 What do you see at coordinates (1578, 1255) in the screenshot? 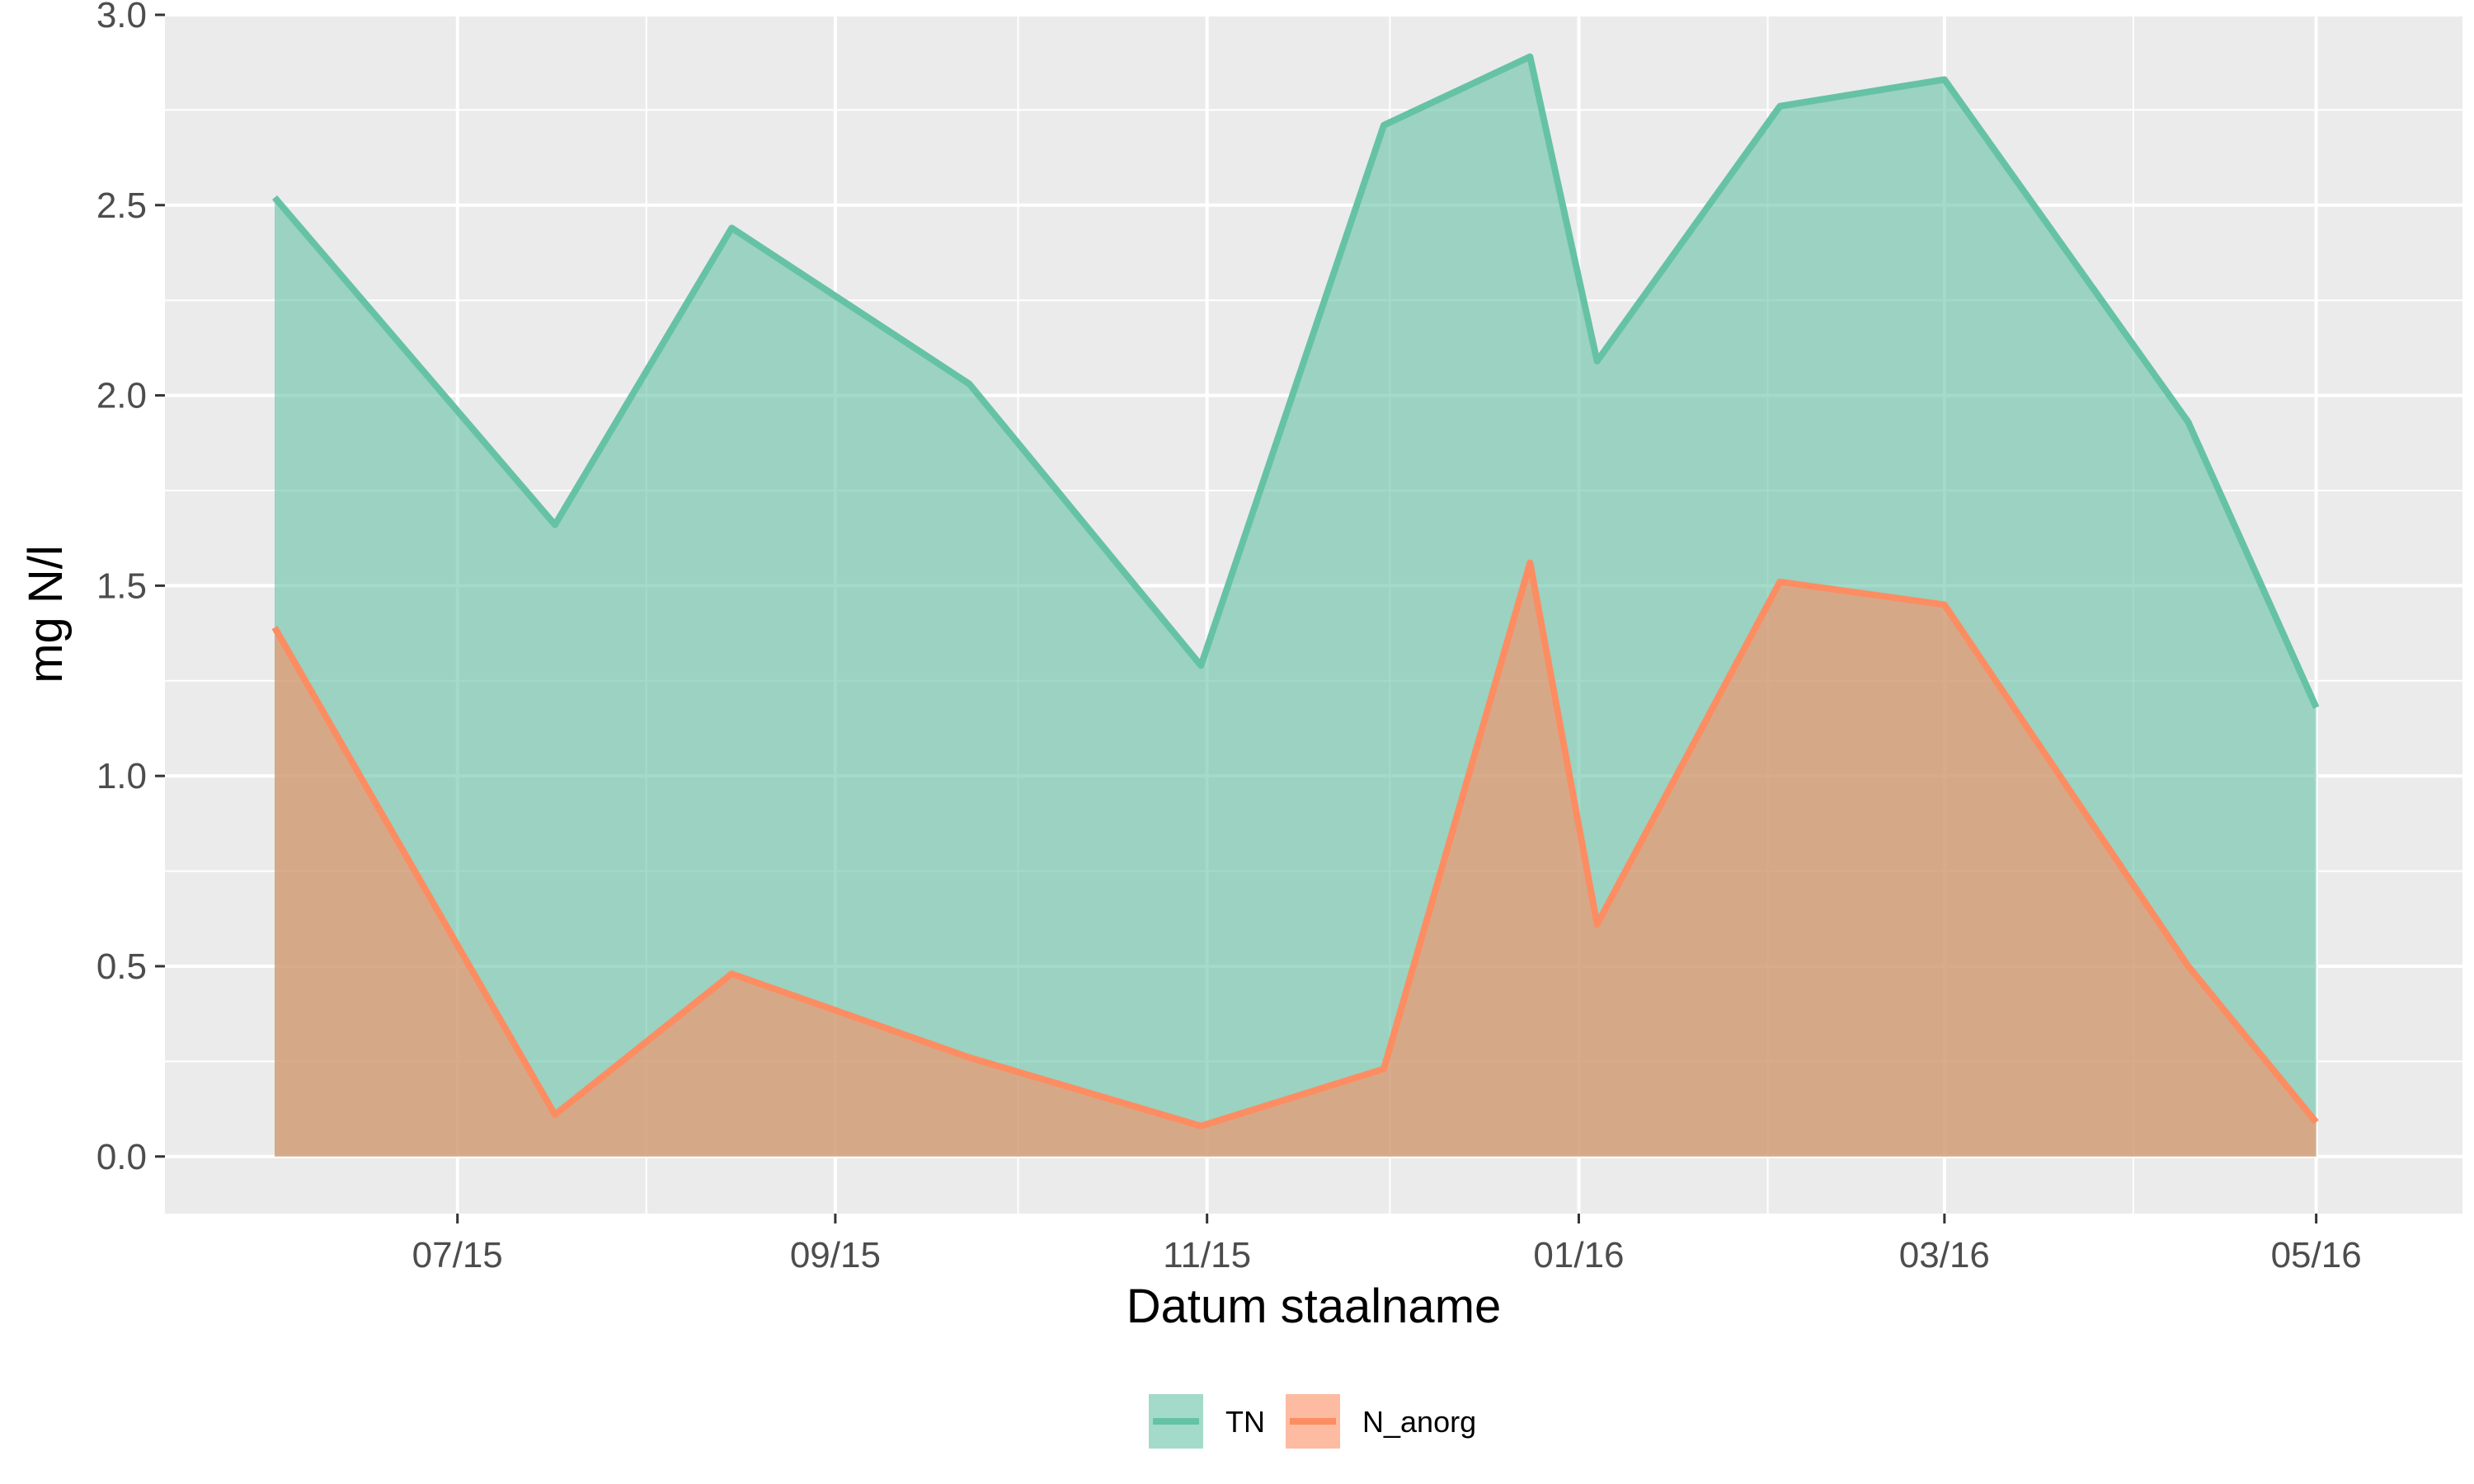
I see `x-tick-label: 01/16` at bounding box center [1578, 1255].